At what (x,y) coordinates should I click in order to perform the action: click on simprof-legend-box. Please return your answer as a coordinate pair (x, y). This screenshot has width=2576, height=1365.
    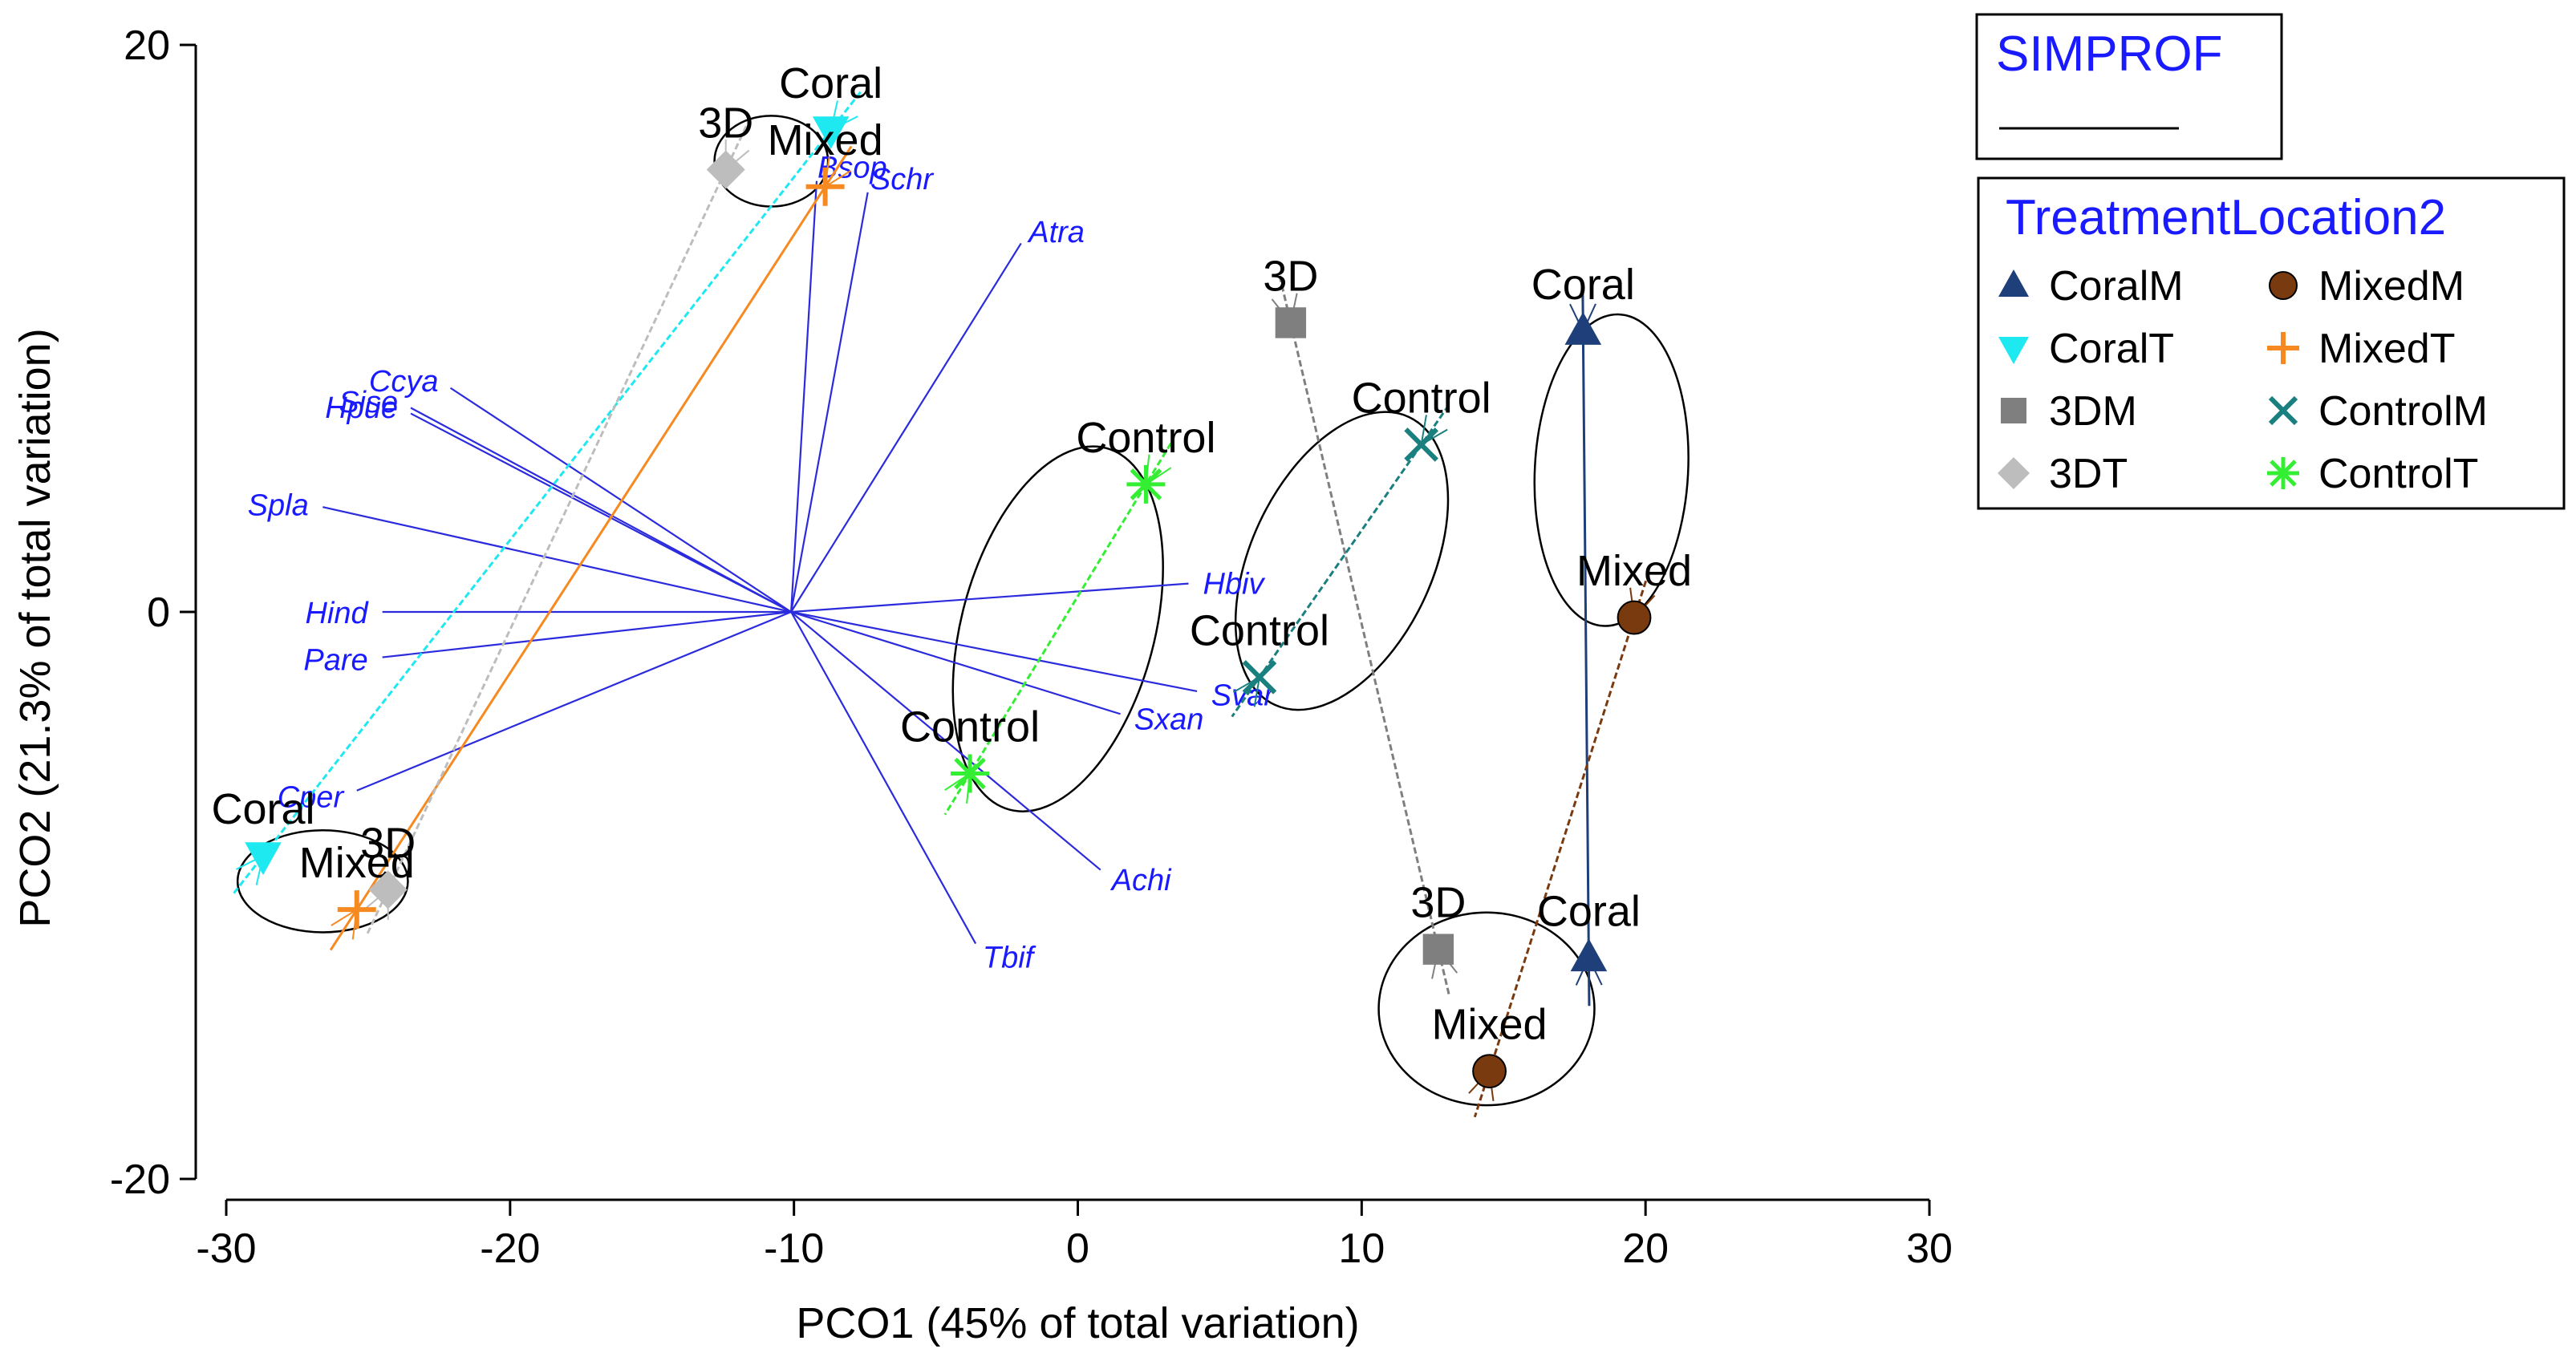
    Looking at the image, I should click on (2129, 86).